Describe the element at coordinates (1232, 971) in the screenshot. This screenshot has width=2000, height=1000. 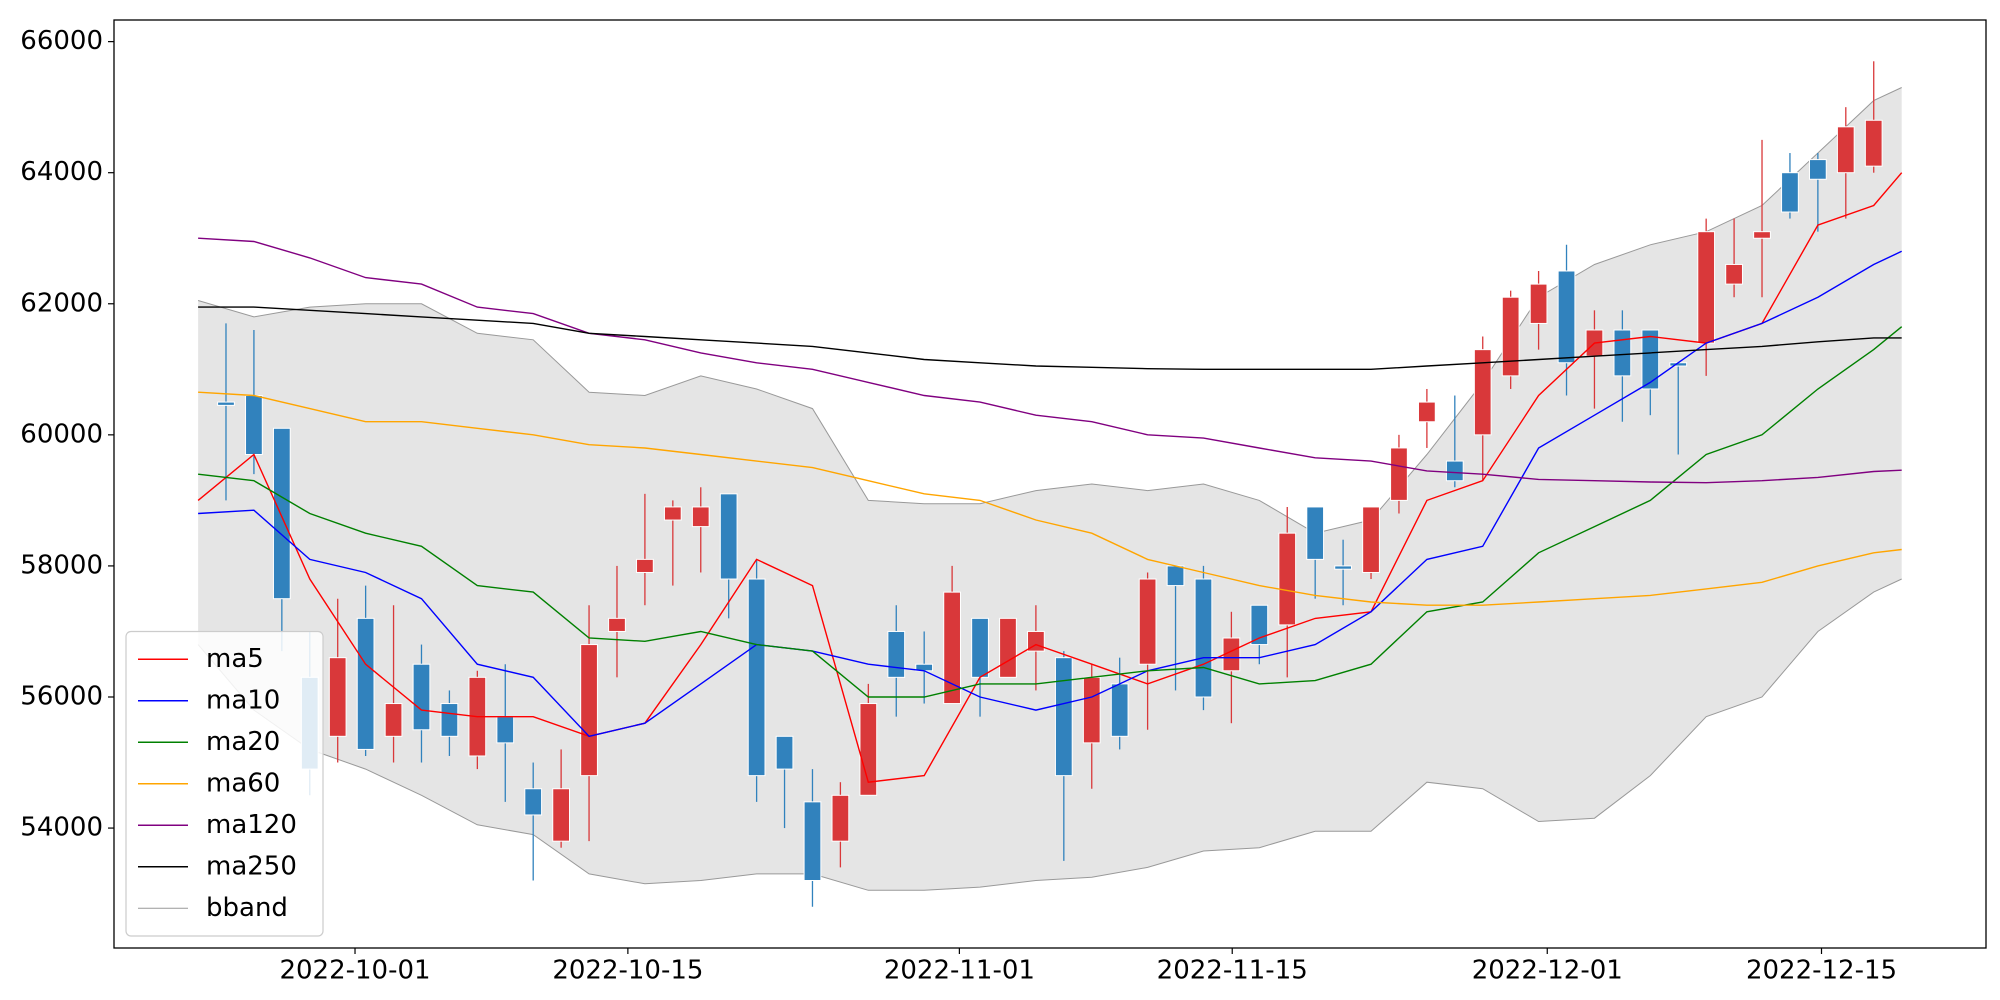
I see `x-tick-label: 2022-11-15` at that location.